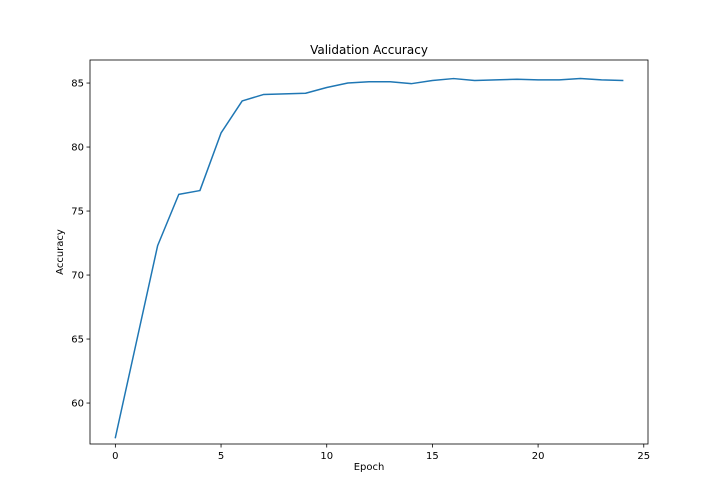 The image size is (720, 504). What do you see at coordinates (77, 340) in the screenshot?
I see `y-tick-label-1: 65` at bounding box center [77, 340].